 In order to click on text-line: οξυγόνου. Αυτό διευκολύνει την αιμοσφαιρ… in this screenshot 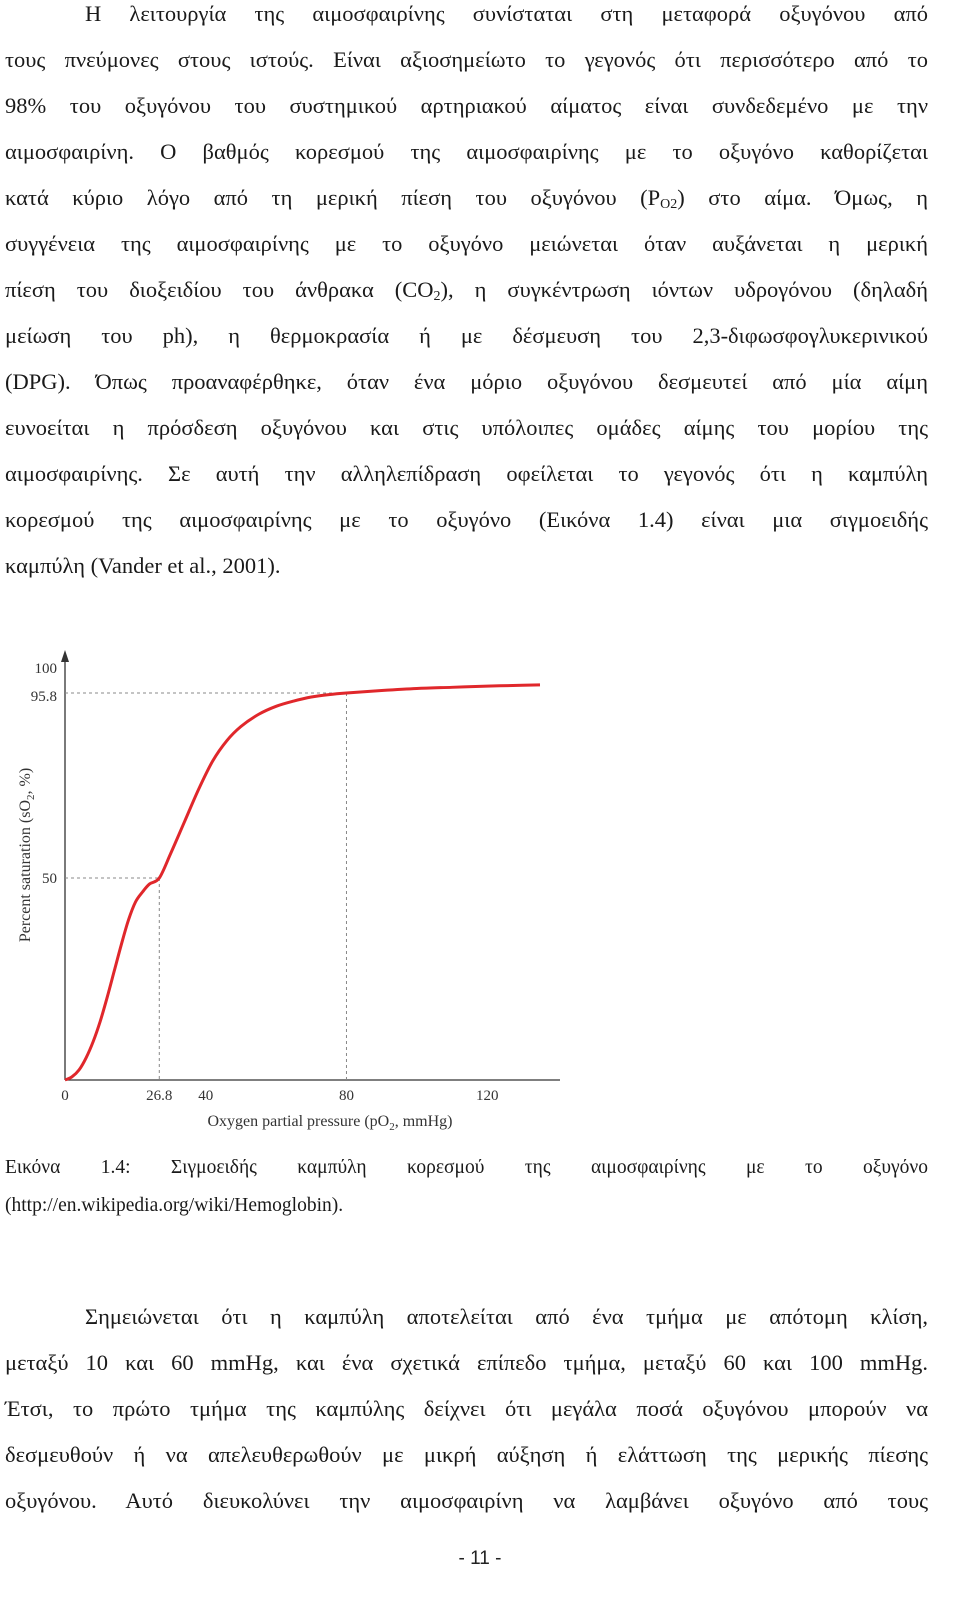, I will do `click(466, 1500)`.